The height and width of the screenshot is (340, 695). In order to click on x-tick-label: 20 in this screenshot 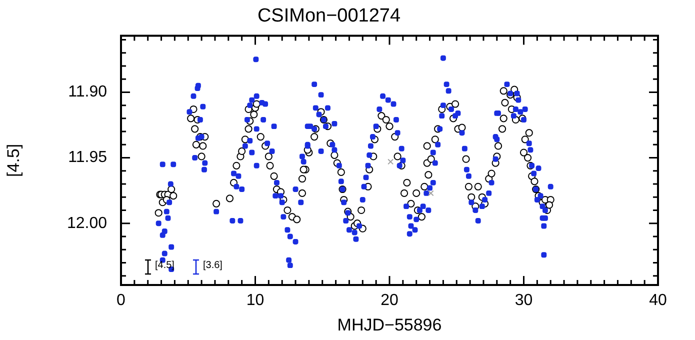, I will do `click(389, 301)`.